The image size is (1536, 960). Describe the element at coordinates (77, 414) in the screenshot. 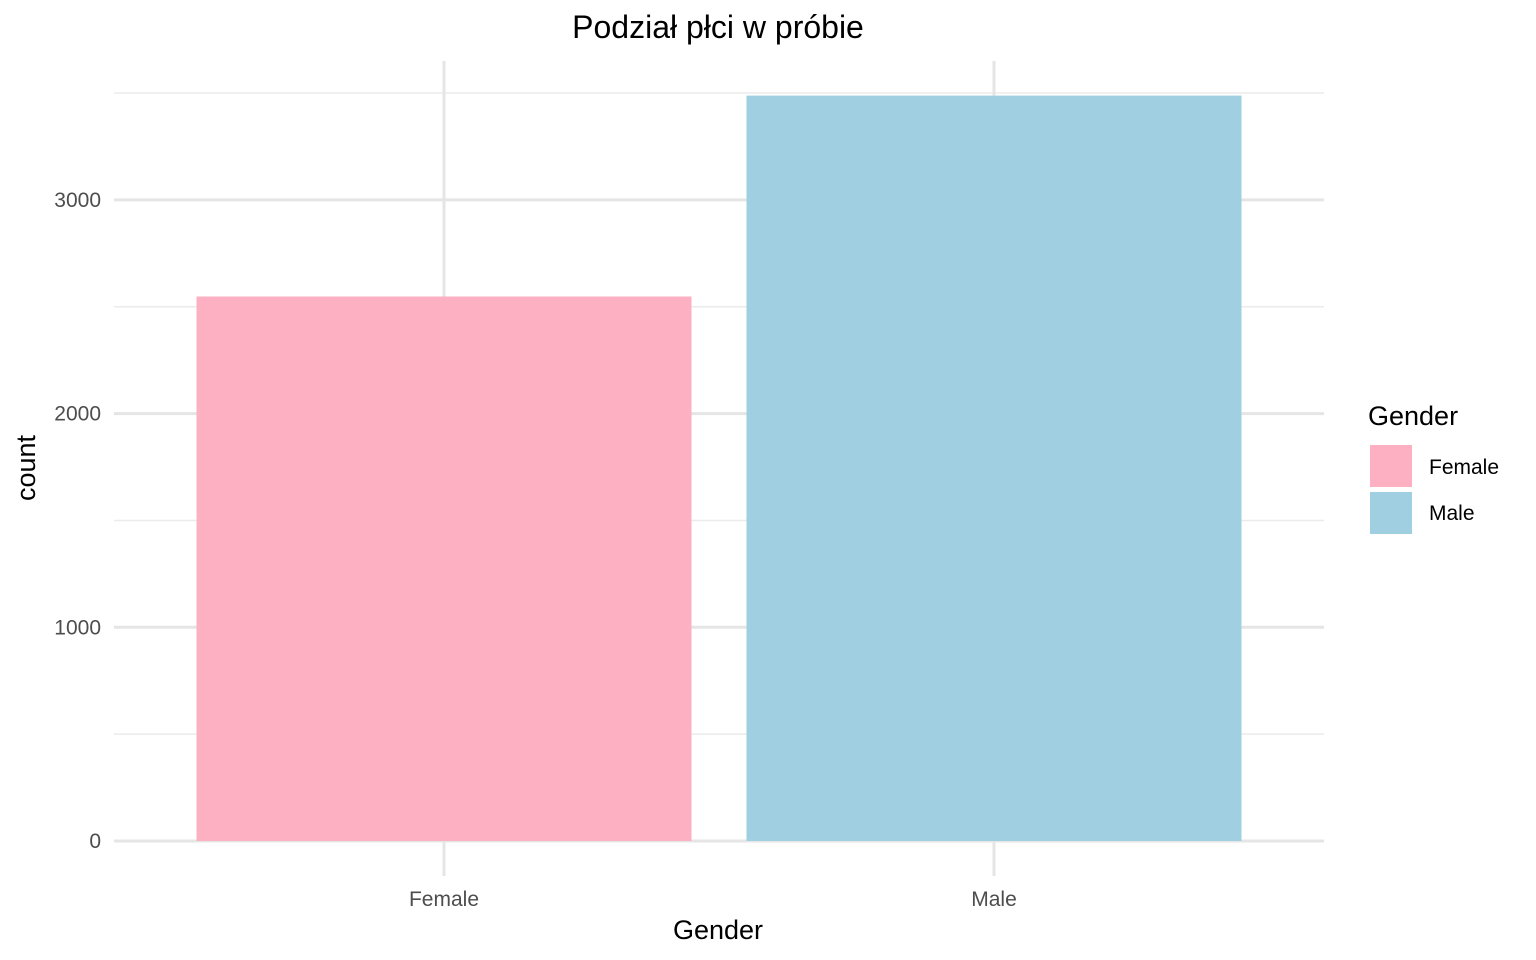

I see `y-tick-label: 2000` at that location.